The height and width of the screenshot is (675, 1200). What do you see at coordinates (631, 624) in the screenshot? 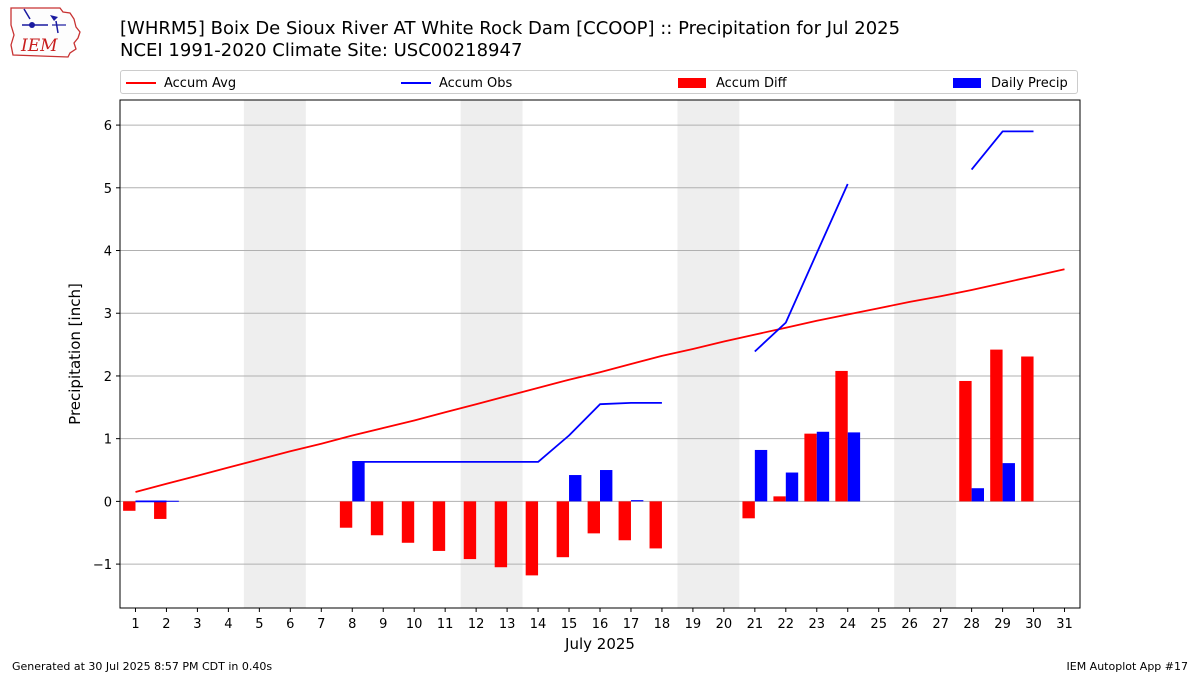
I see `x-tick-label: 17` at bounding box center [631, 624].